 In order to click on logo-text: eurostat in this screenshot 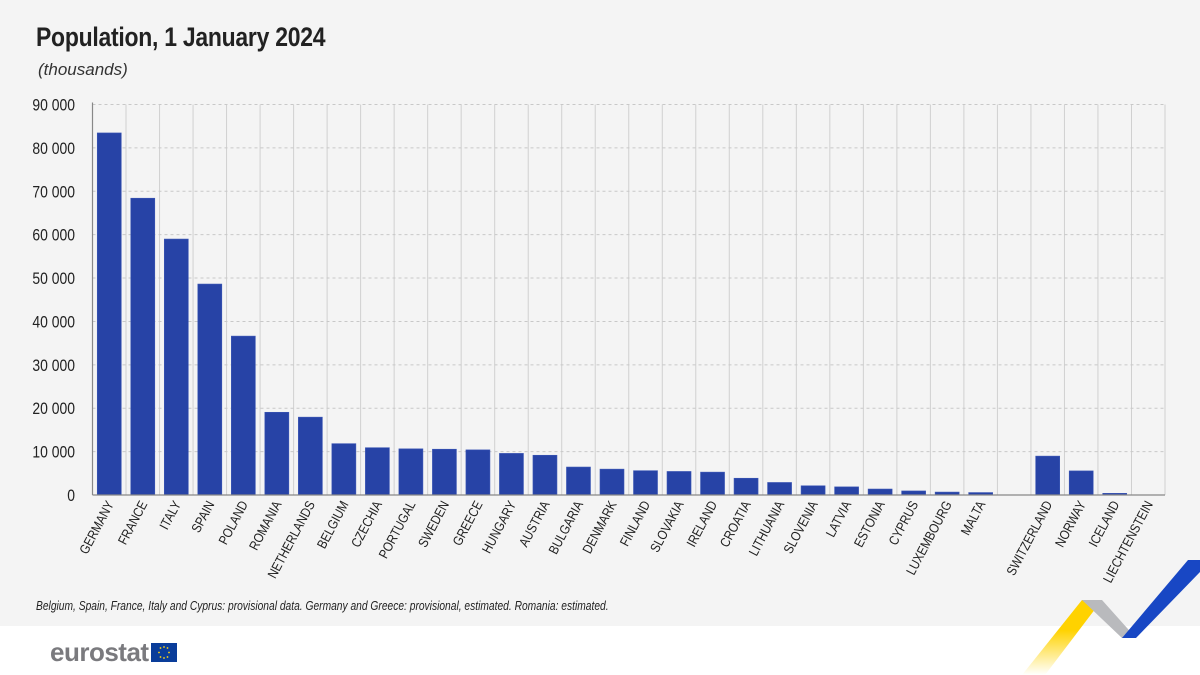, I will do `click(99, 652)`.